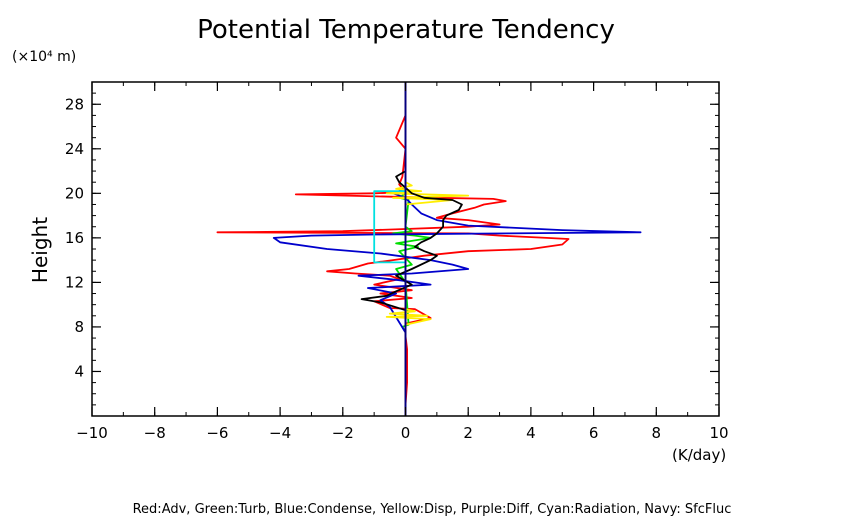 This screenshot has width=854, height=519. I want to click on x-tick-label: −8, so click(155, 433).